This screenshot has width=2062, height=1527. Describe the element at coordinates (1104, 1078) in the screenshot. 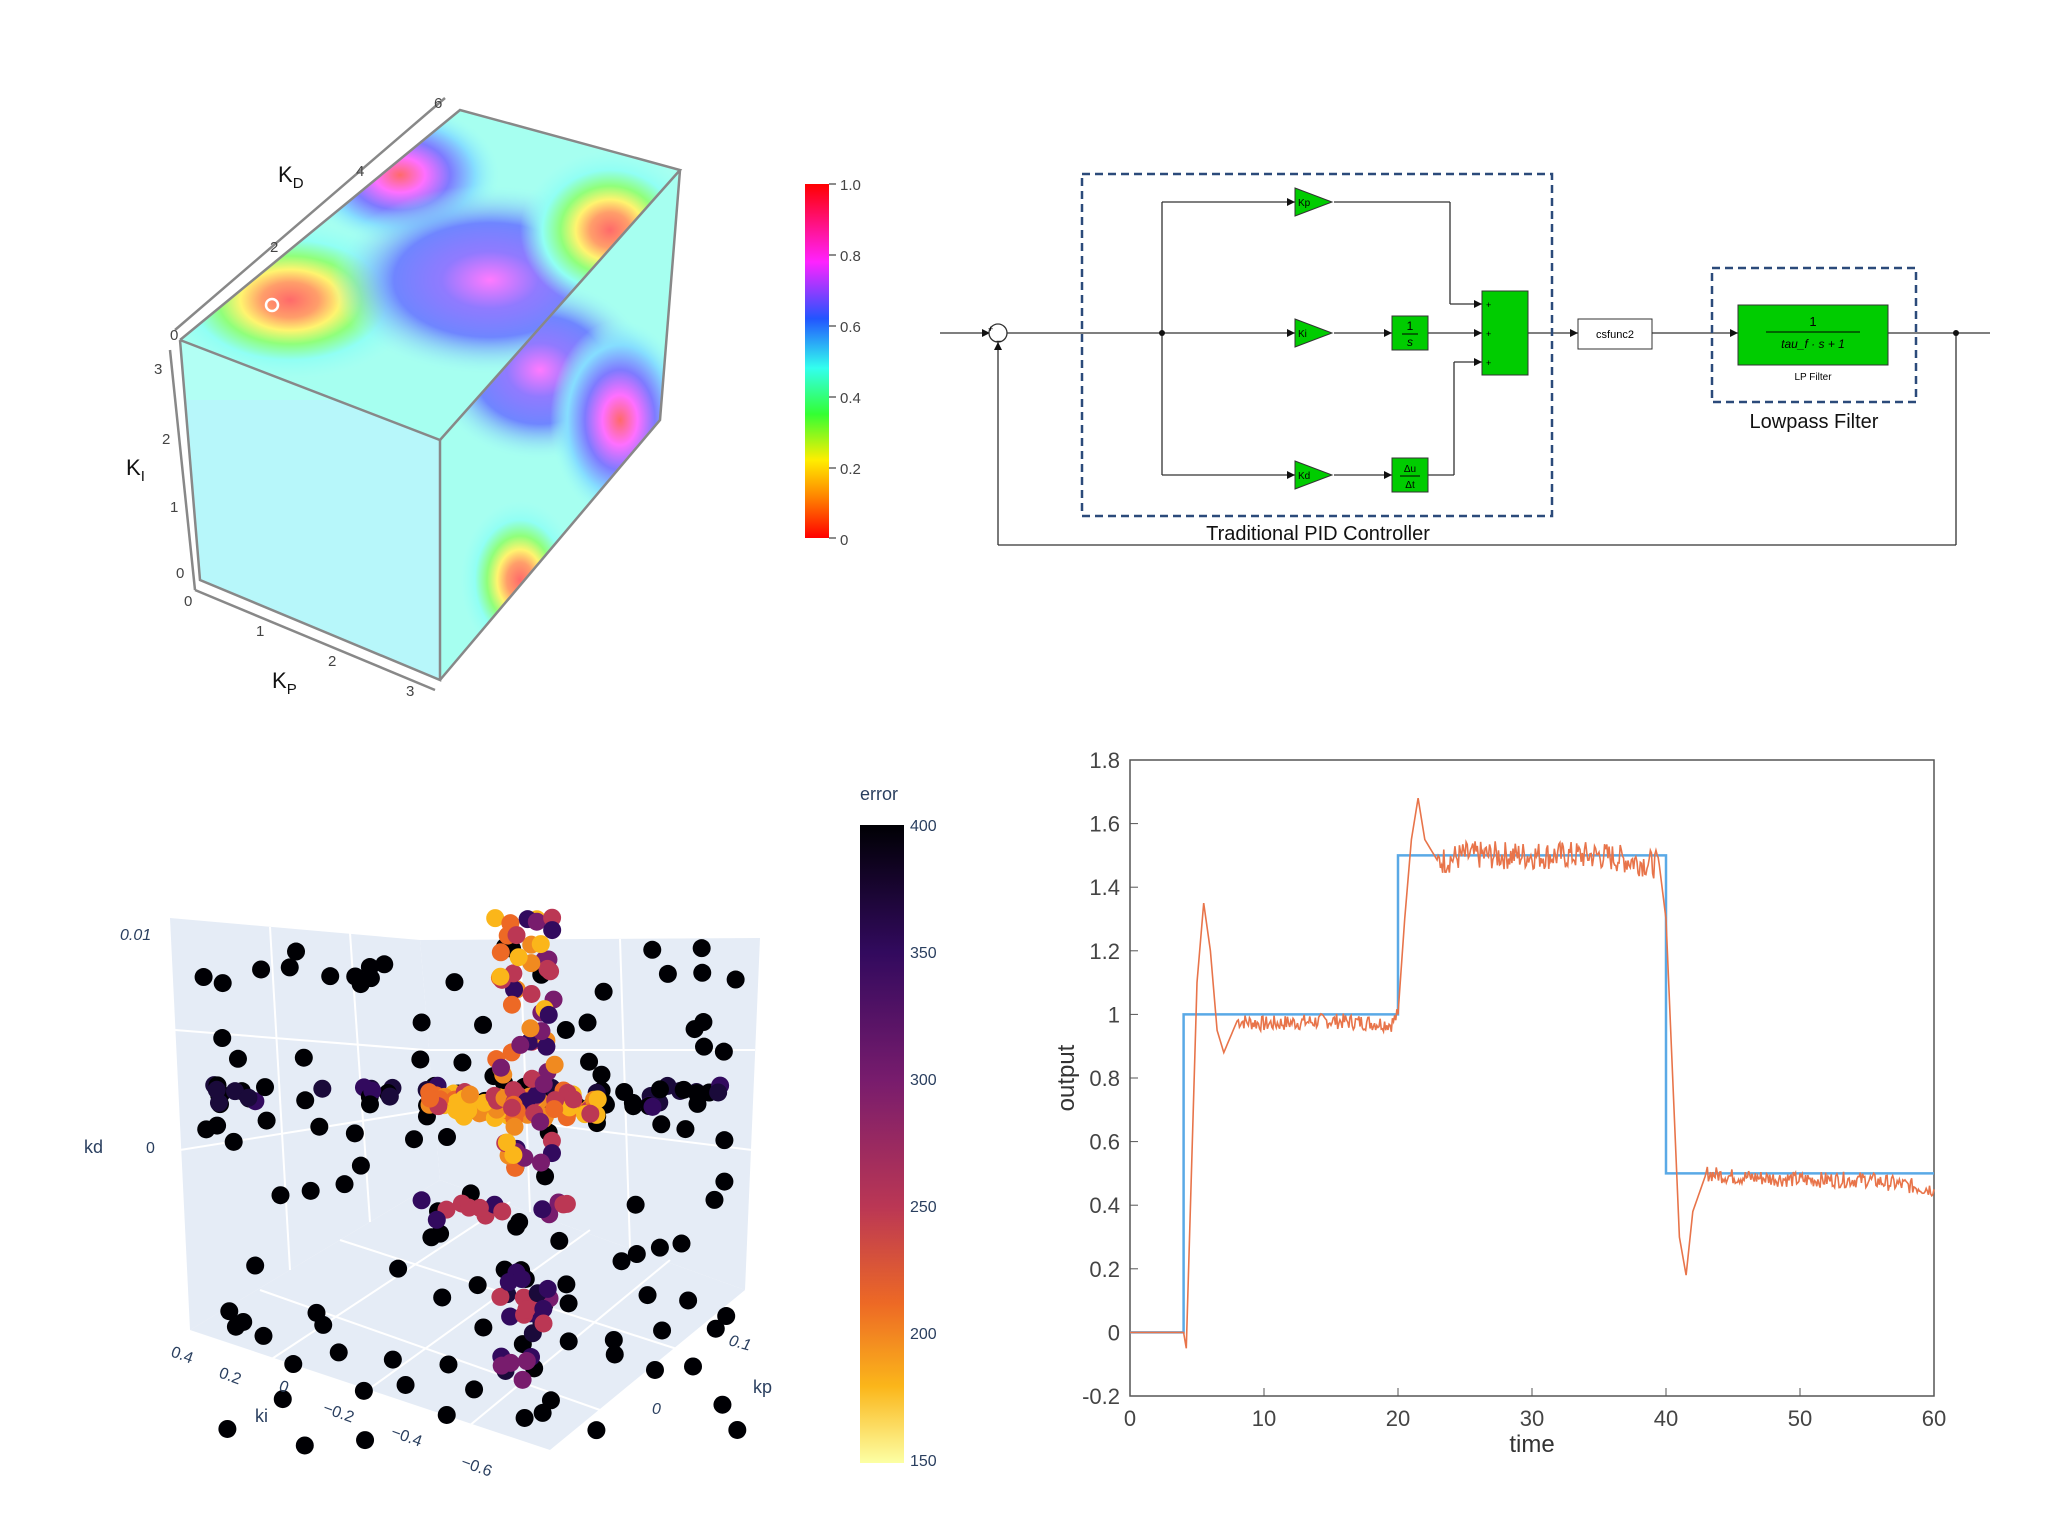

I see `y-tick-label: 0.8` at that location.